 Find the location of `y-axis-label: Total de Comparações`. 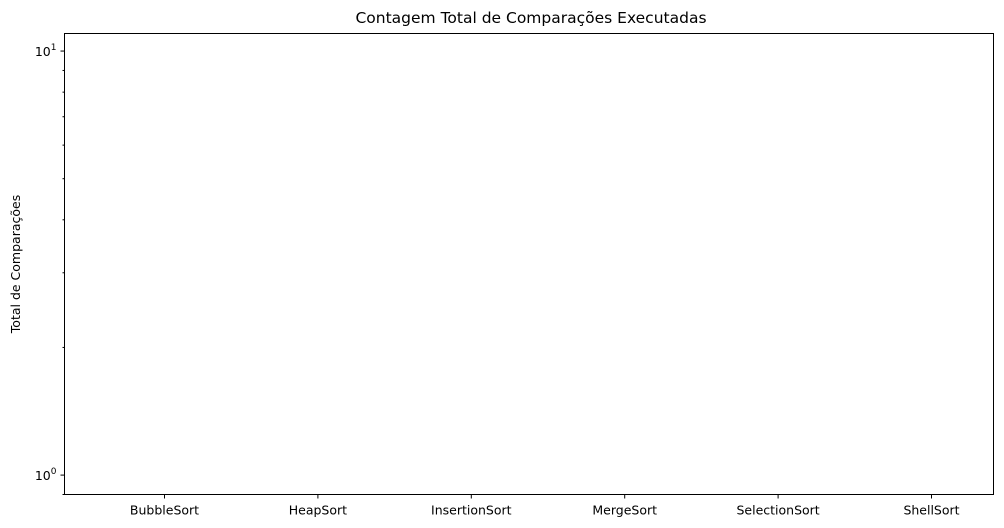

y-axis-label: Total de Comparações is located at coordinates (15, 264).